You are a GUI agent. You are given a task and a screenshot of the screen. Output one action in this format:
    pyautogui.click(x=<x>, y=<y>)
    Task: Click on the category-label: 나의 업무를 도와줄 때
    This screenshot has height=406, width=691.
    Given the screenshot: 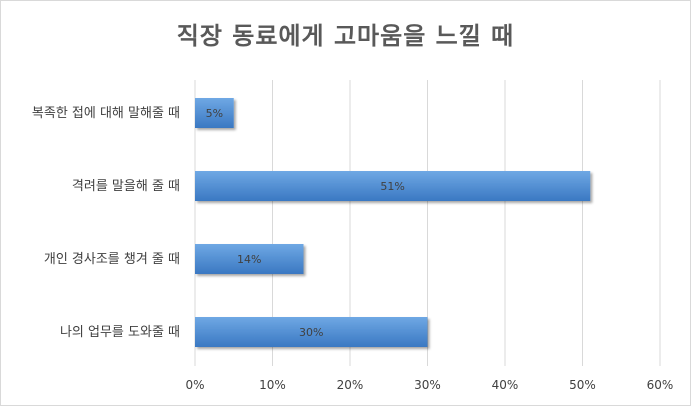 What is the action you would take?
    pyautogui.click(x=120, y=332)
    